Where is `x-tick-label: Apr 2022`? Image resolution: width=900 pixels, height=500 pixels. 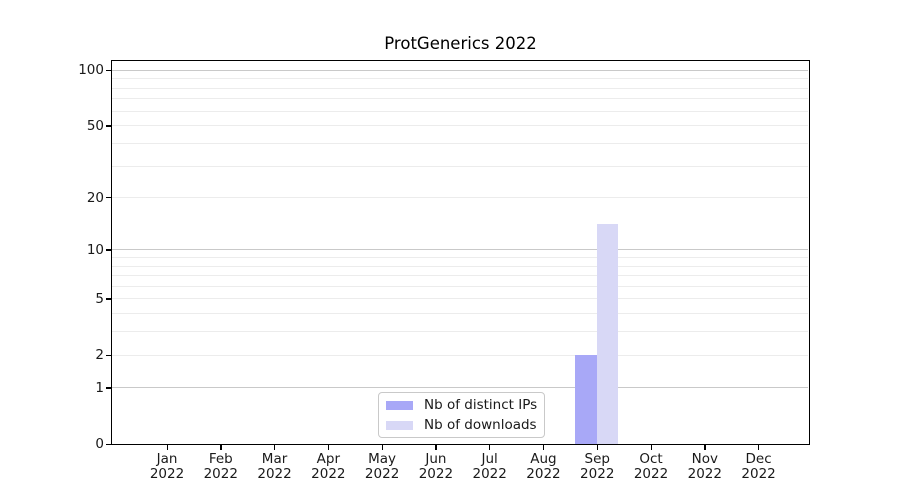 x-tick-label: Apr 2022 is located at coordinates (328, 466).